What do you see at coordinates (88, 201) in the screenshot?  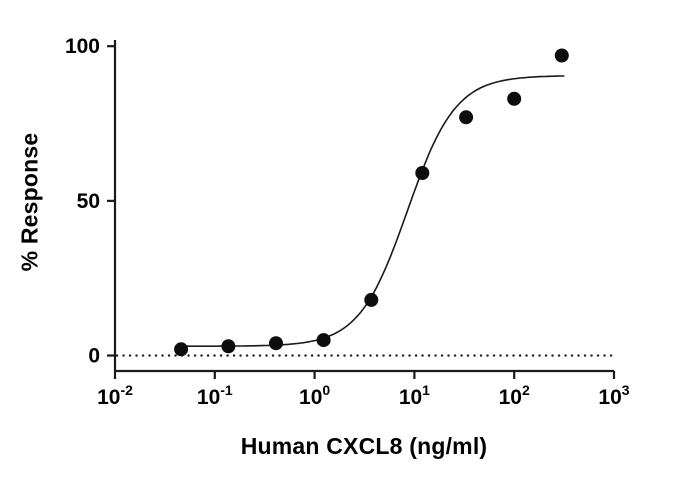 I see `y-tick-label: 50` at bounding box center [88, 201].